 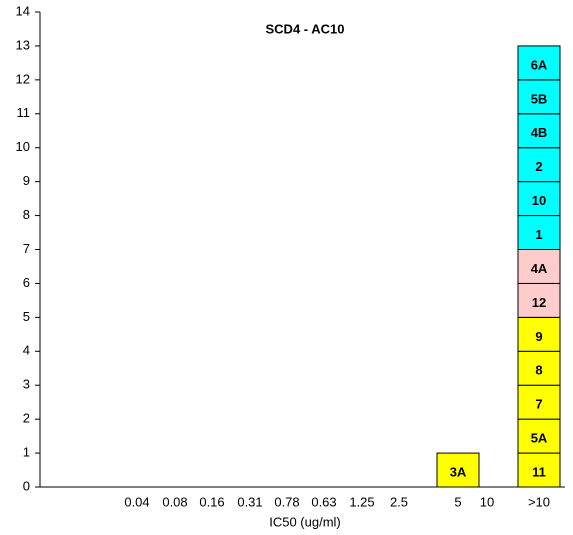 I want to click on y-tick-label: 2, so click(x=26, y=418).